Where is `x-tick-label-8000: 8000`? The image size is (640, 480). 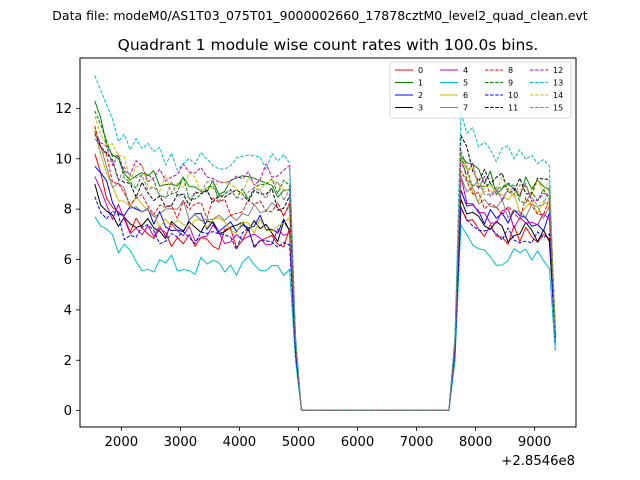 x-tick-label-8000: 8000 is located at coordinates (476, 442).